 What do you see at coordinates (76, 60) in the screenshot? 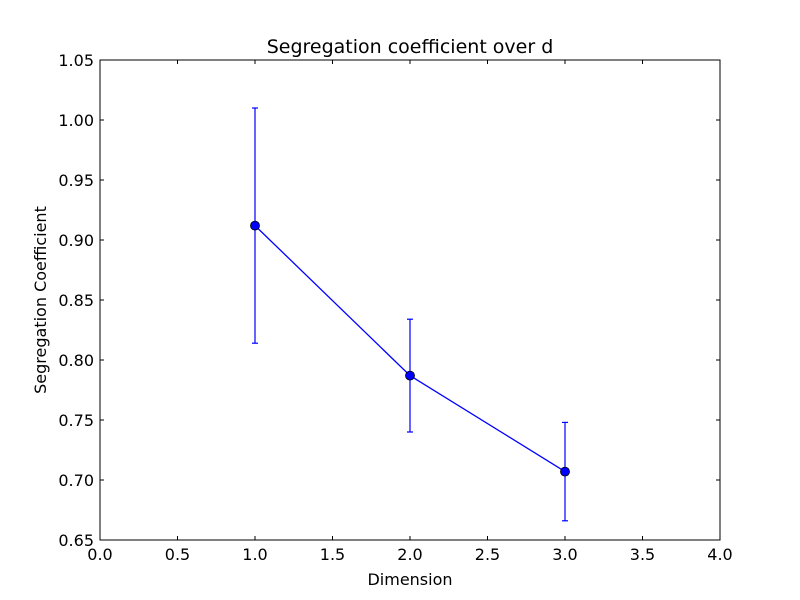
I see `y-tick-label: 1.05` at bounding box center [76, 60].